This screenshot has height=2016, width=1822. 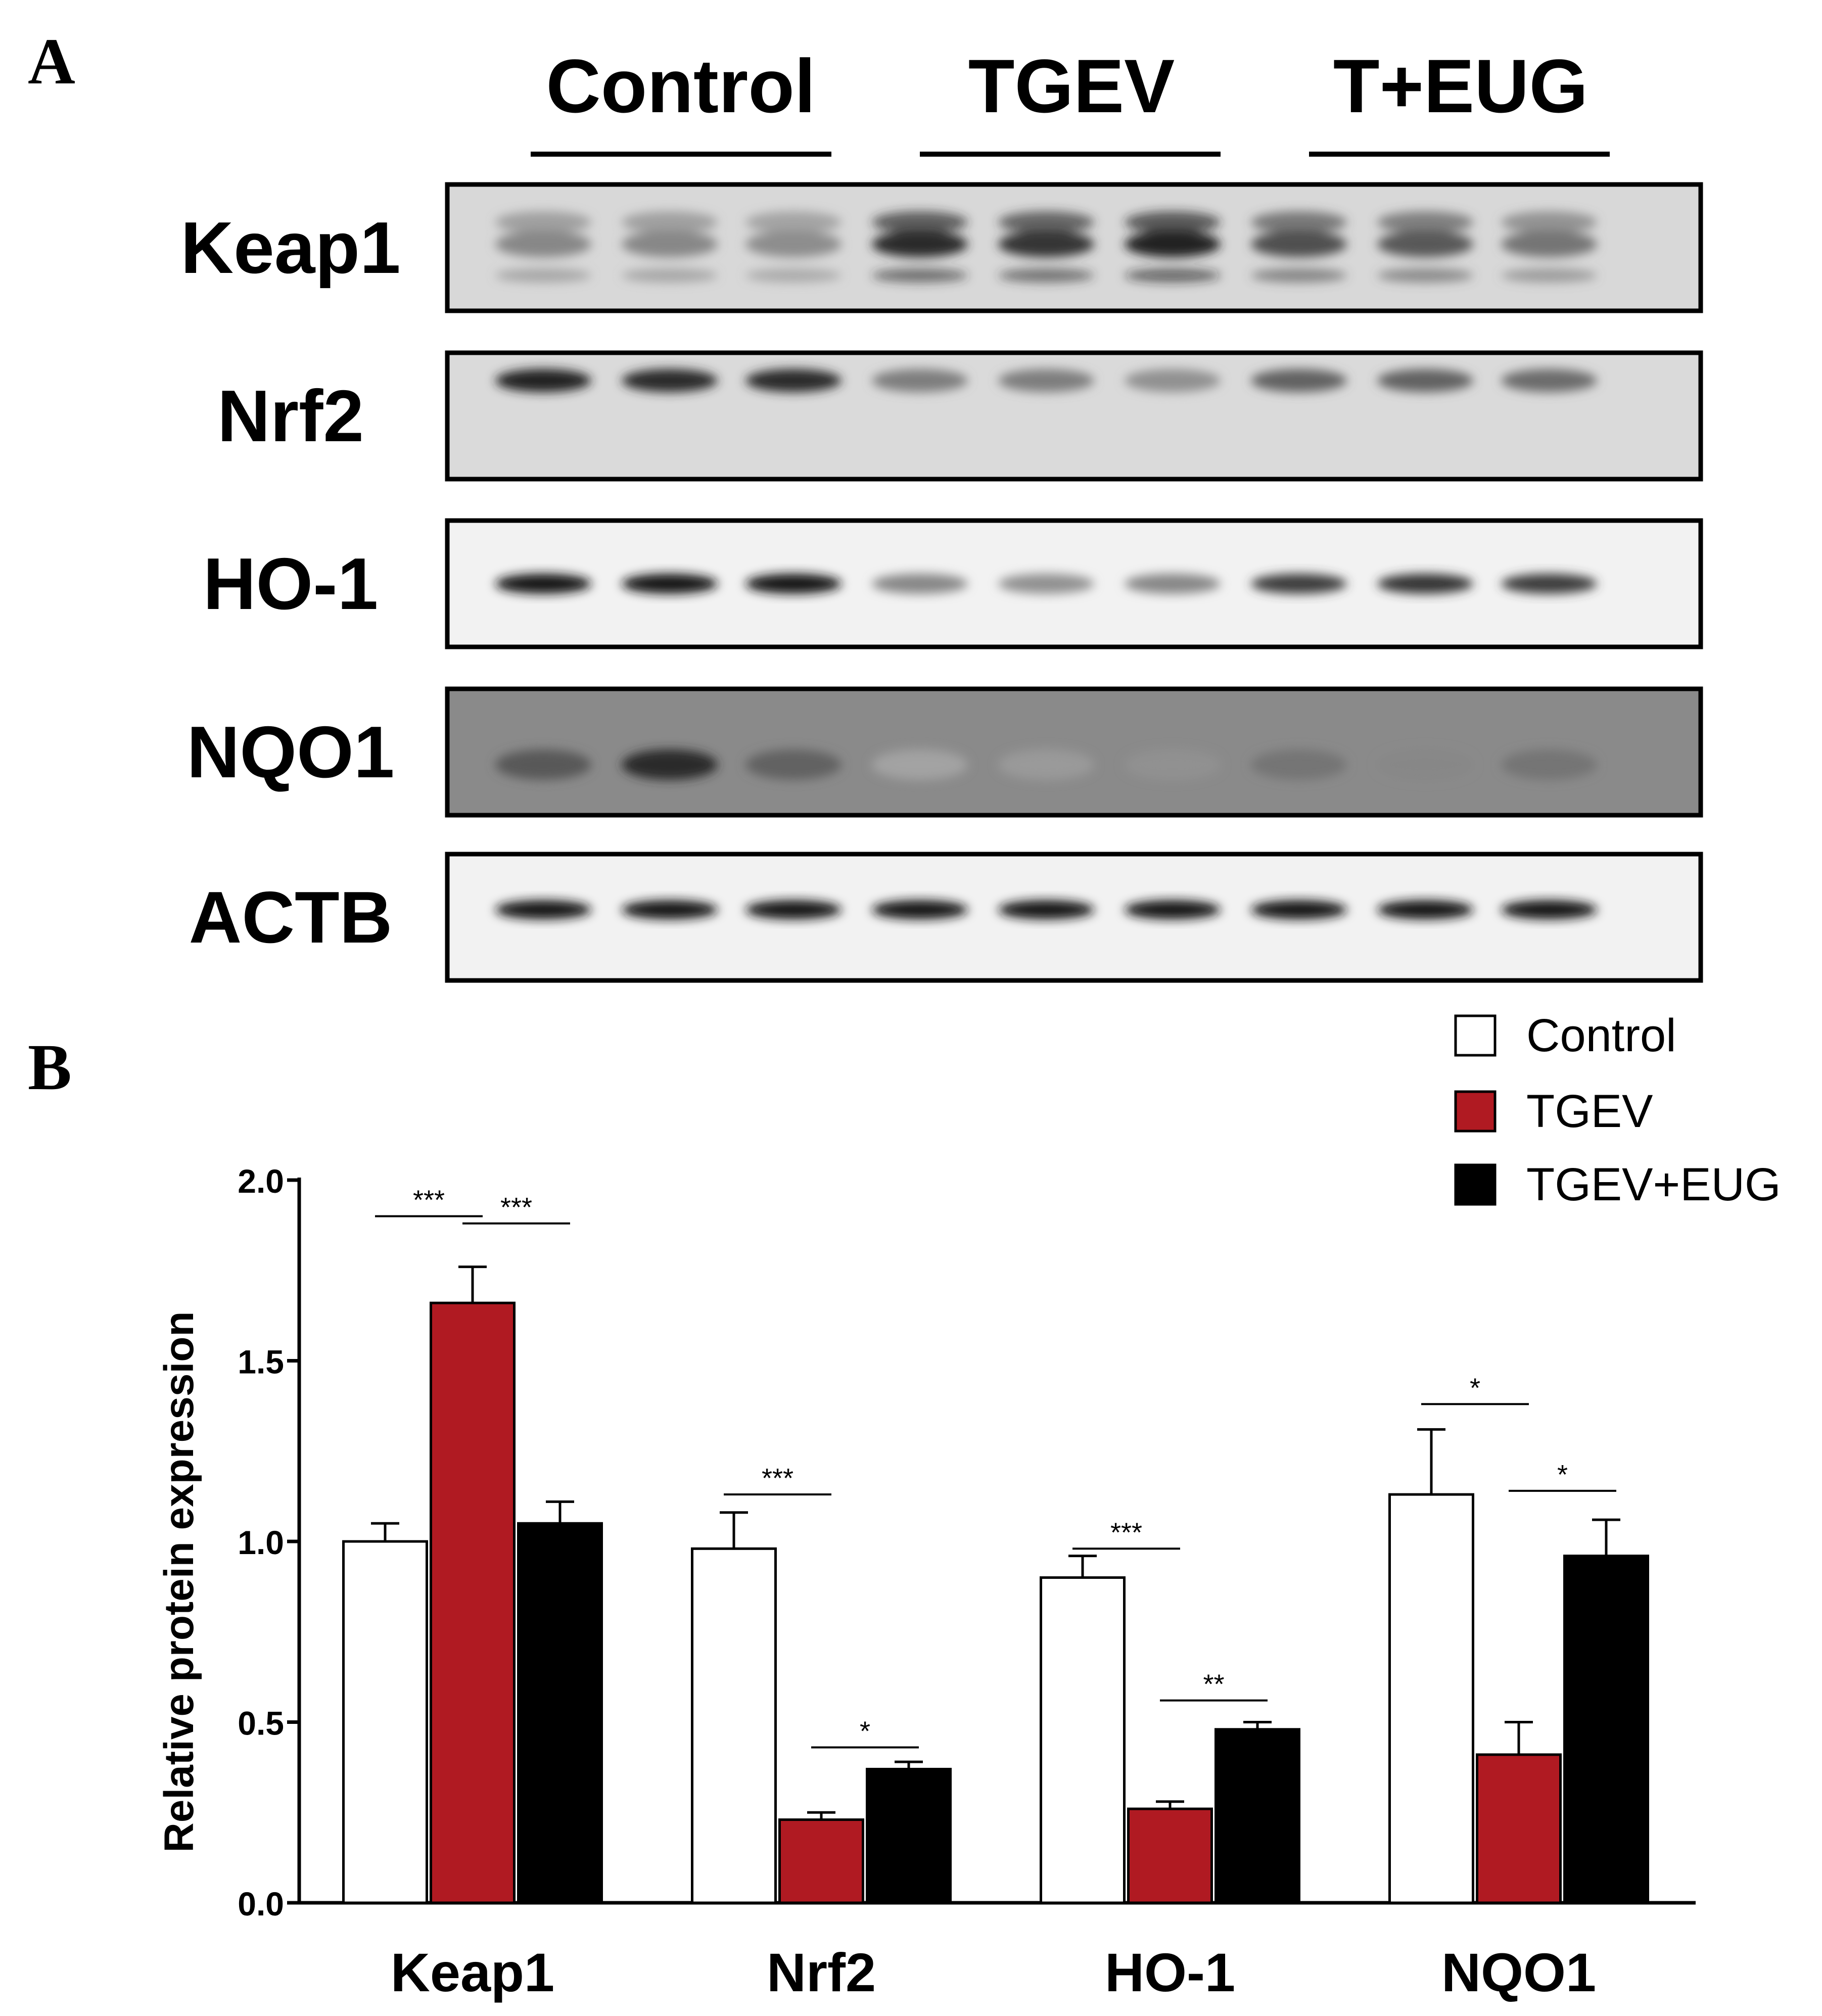 What do you see at coordinates (1617, 1110) in the screenshot?
I see `legend: Control TGEV TGEV+EUG` at bounding box center [1617, 1110].